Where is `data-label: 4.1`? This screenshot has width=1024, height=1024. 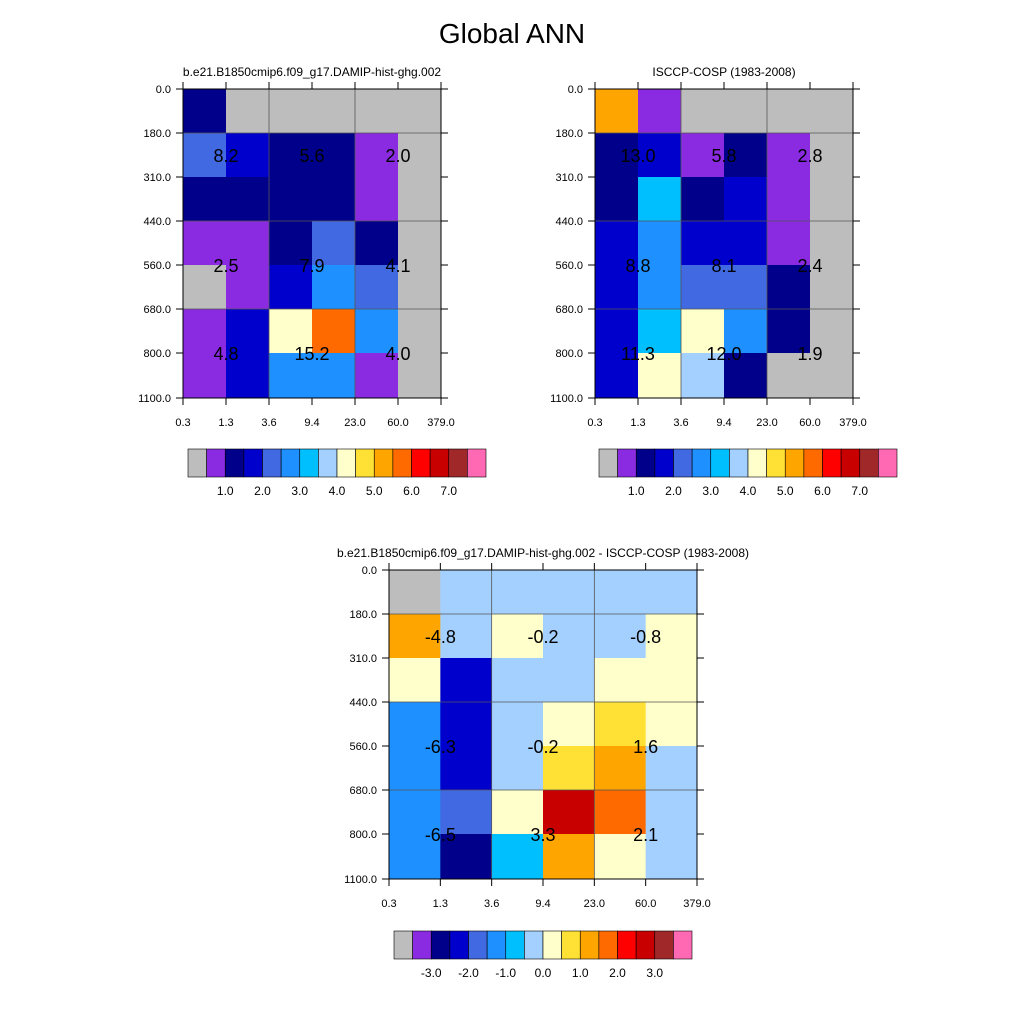 data-label: 4.1 is located at coordinates (397, 266).